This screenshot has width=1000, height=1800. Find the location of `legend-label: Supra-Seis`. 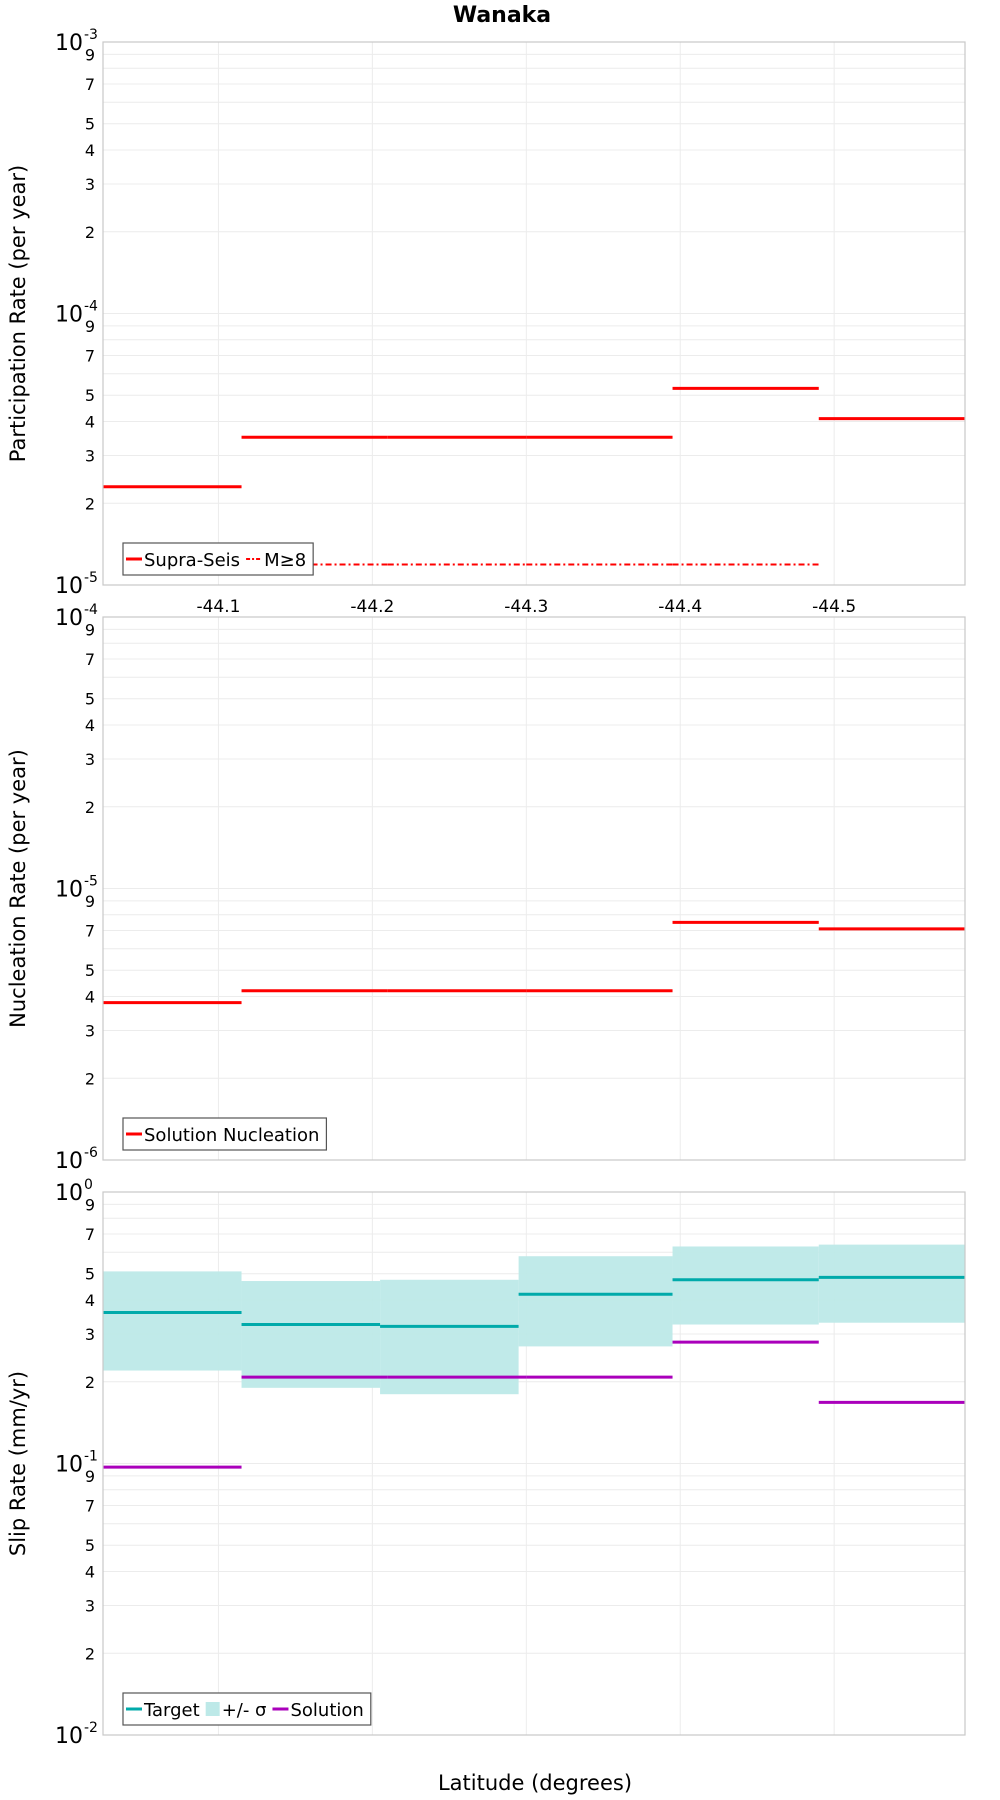

legend-label: Supra-Seis is located at coordinates (192, 560).